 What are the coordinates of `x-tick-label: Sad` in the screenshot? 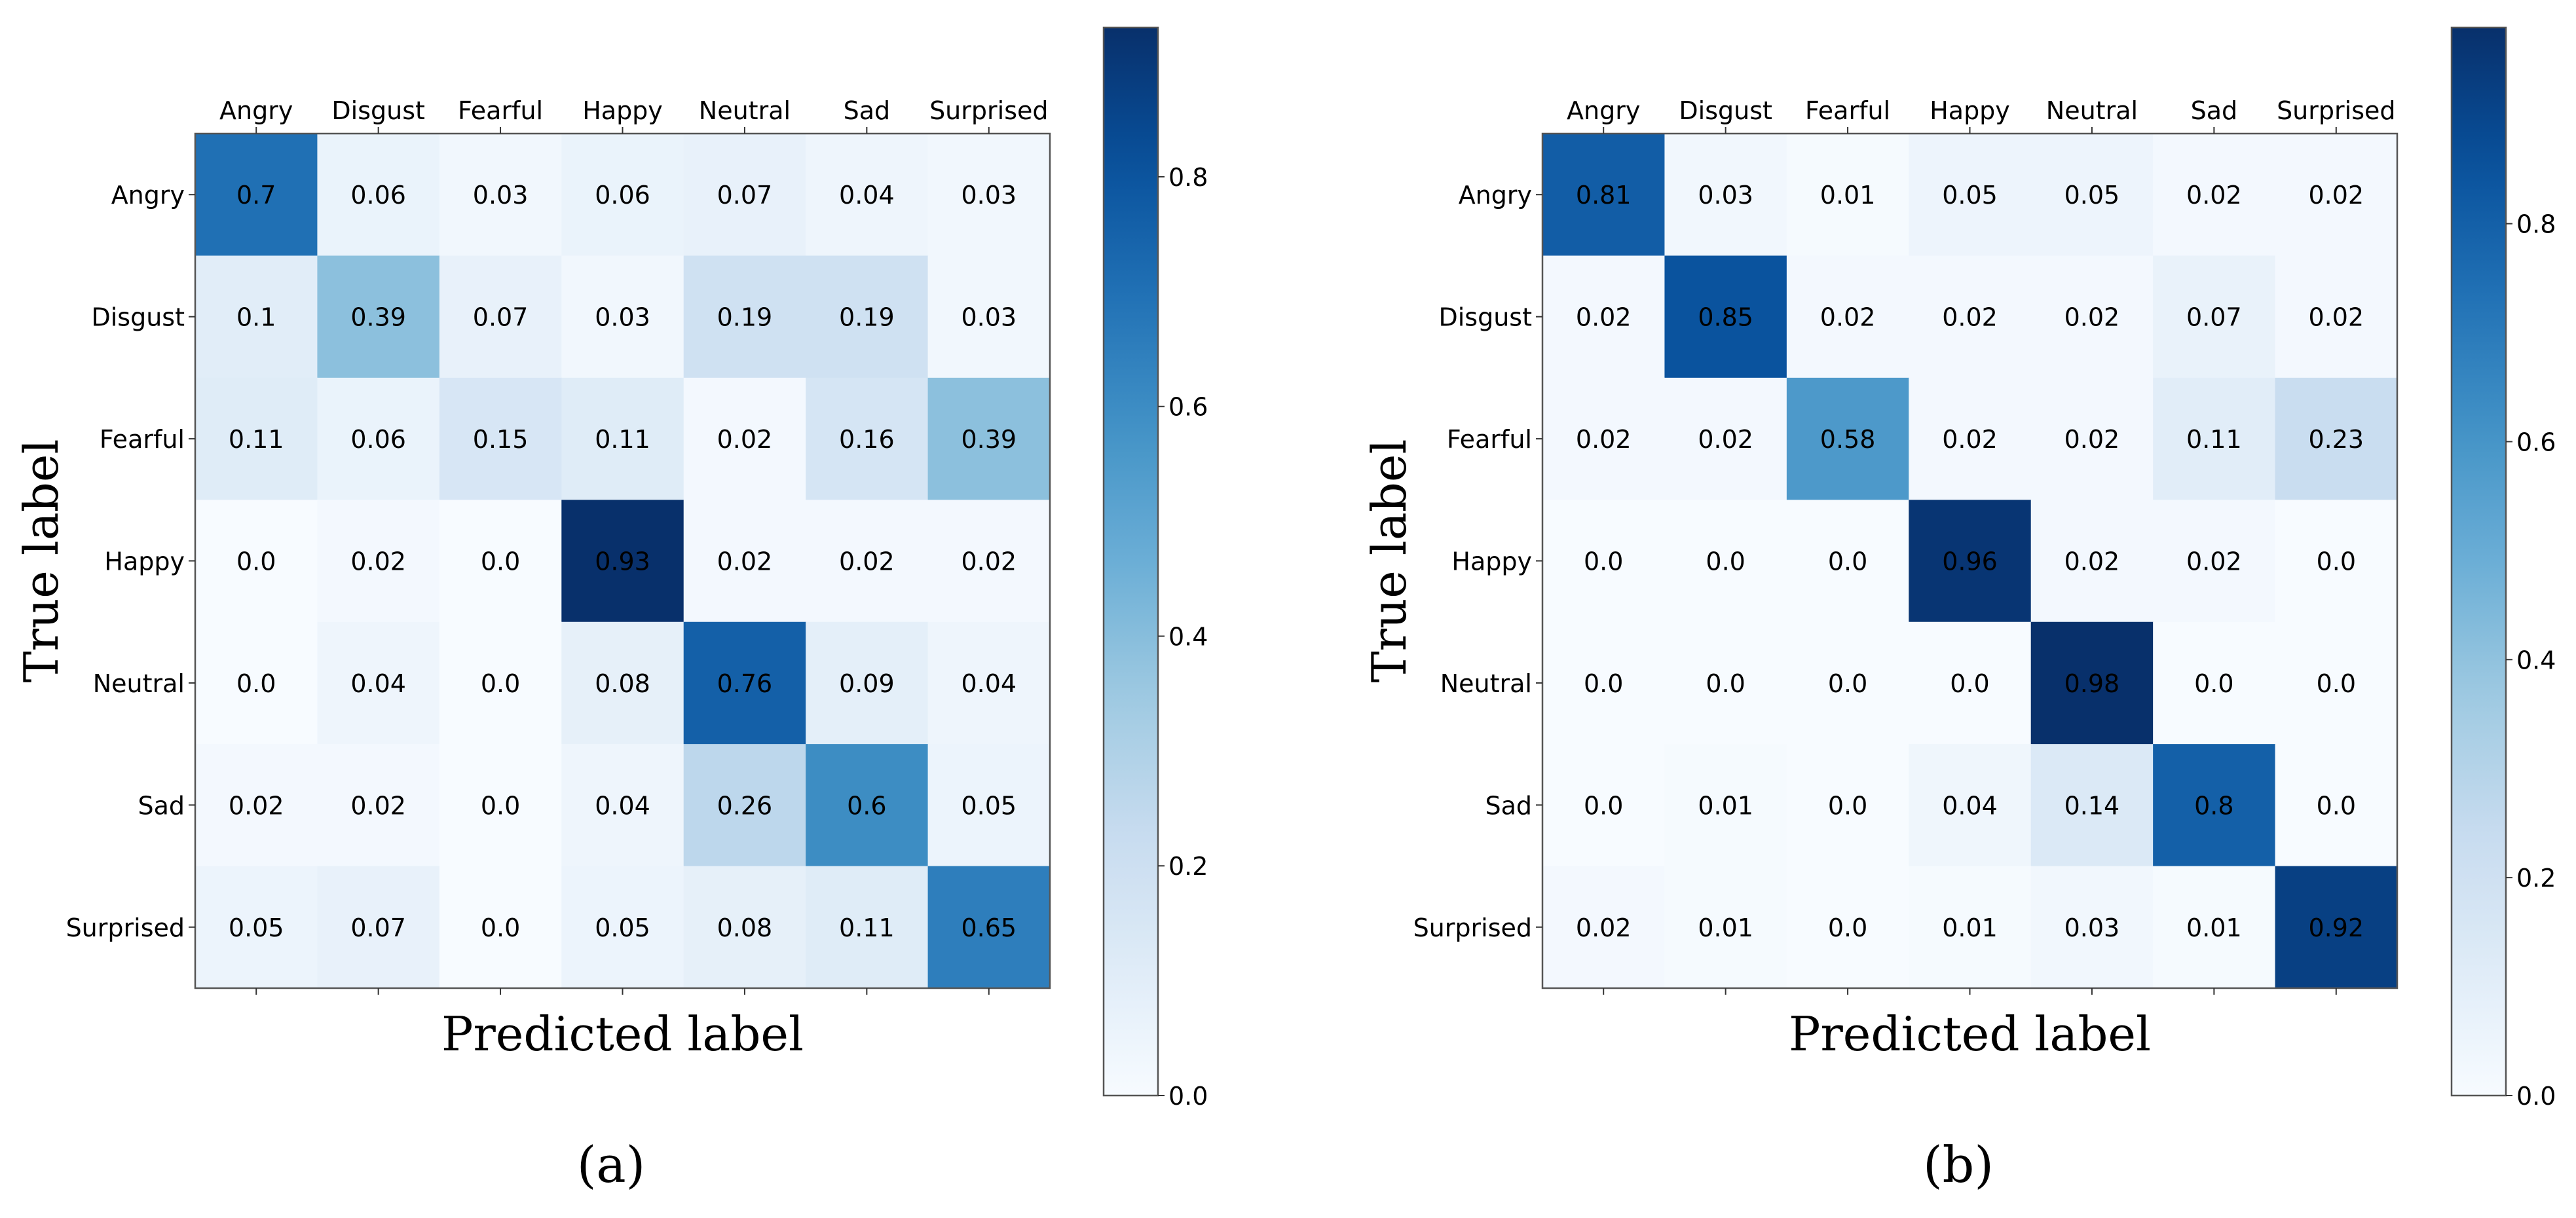 It's located at (2214, 110).